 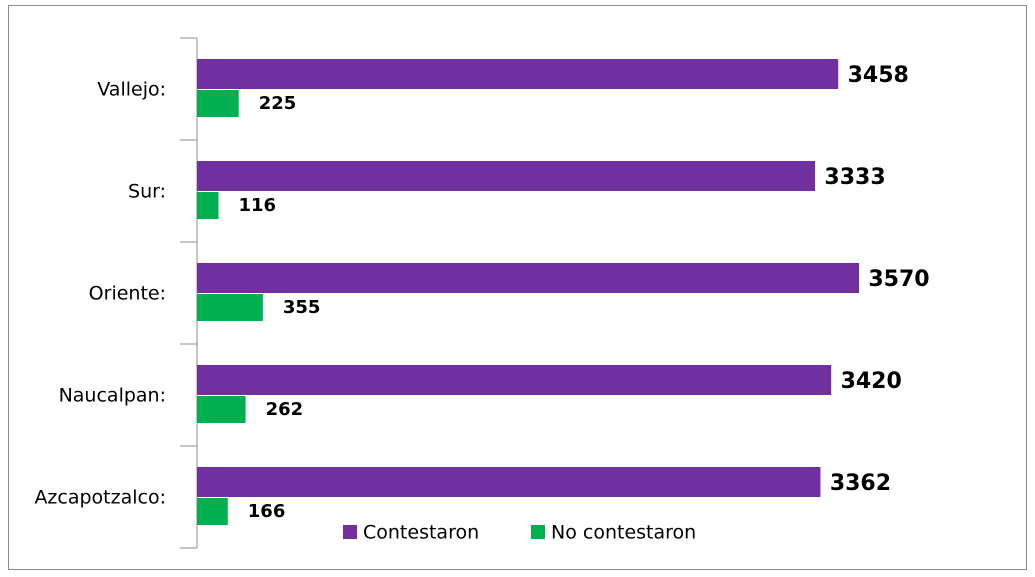 I want to click on category-label: Oriente:, so click(x=127, y=294).